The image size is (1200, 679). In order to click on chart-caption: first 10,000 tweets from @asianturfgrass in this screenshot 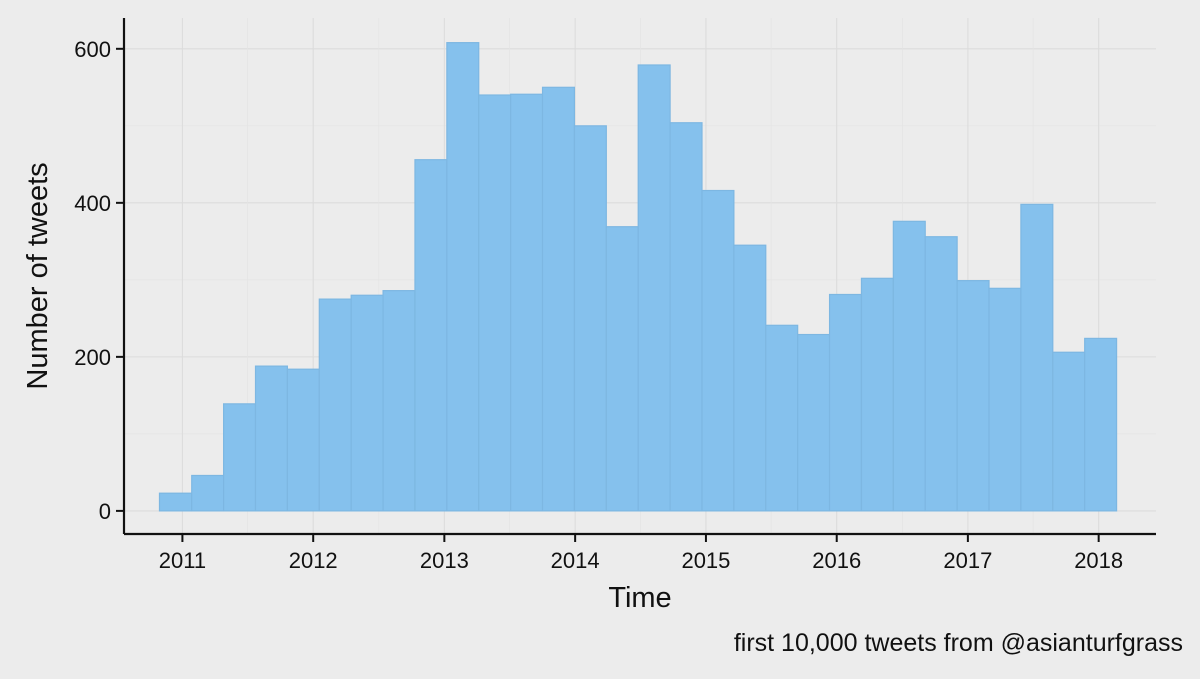, I will do `click(958, 643)`.